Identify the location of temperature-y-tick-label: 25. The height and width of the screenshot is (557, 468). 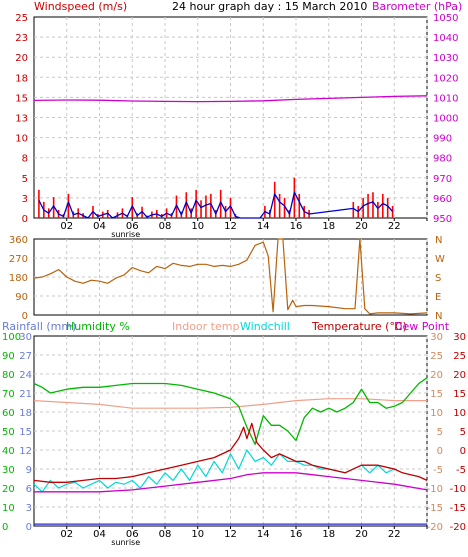
(459, 356).